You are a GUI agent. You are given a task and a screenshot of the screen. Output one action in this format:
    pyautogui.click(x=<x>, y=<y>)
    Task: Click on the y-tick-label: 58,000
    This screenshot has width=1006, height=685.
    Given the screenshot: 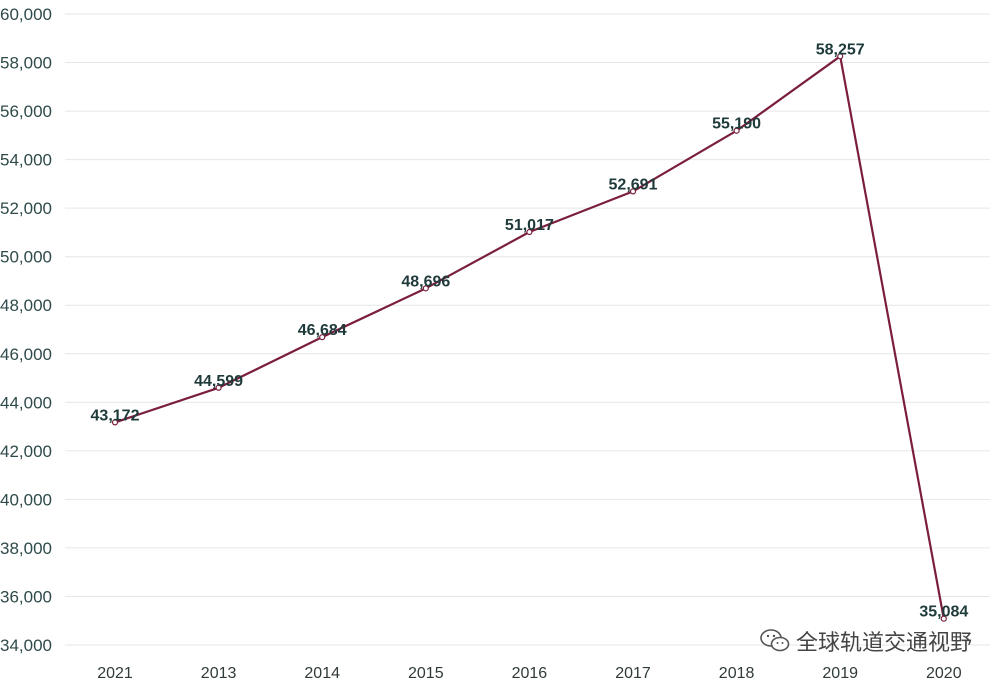 What is the action you would take?
    pyautogui.click(x=26, y=63)
    